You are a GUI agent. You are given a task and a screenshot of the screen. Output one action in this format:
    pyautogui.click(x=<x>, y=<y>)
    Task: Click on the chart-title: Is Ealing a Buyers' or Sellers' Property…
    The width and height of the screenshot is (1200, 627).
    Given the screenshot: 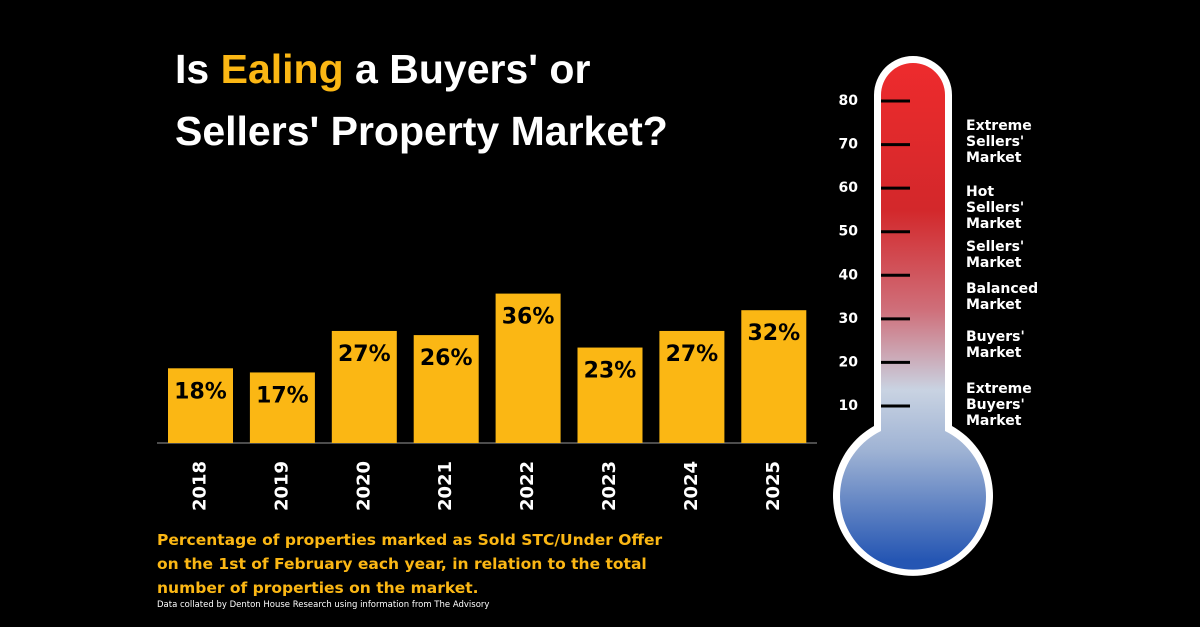 What is the action you would take?
    pyautogui.click(x=421, y=100)
    